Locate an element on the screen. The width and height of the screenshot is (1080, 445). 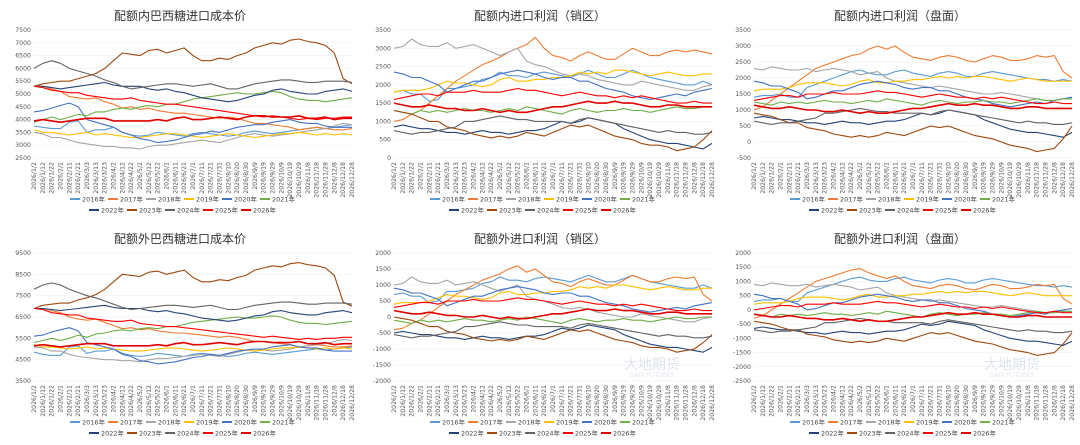
y-tick-label: 4000 is located at coordinates (23, 120).